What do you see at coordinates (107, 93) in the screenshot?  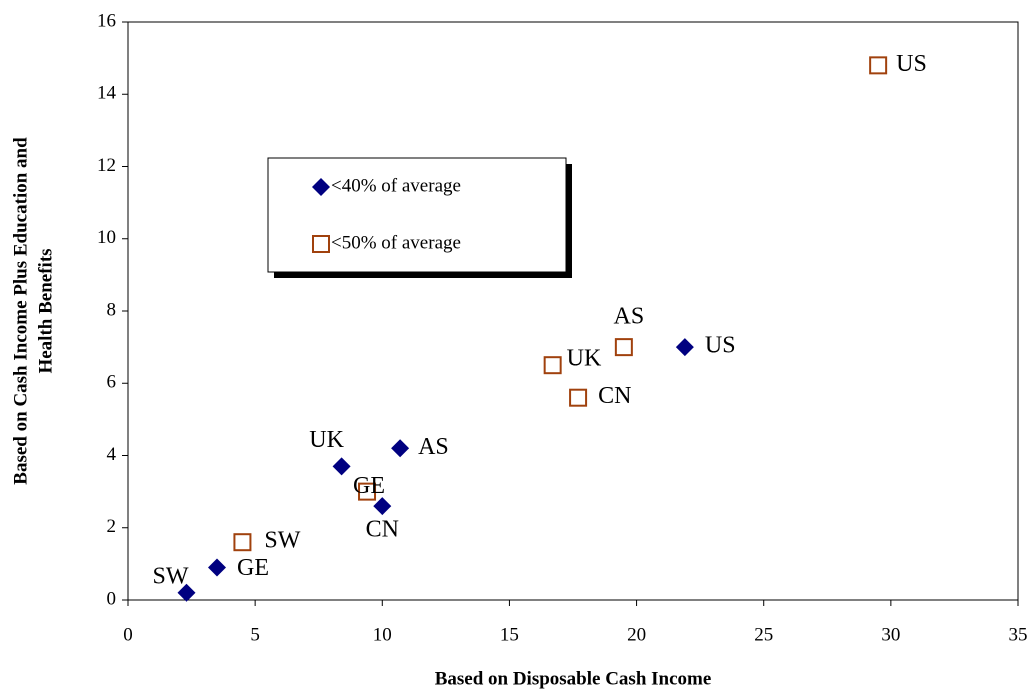 I see `y-tick-label: 14` at bounding box center [107, 93].